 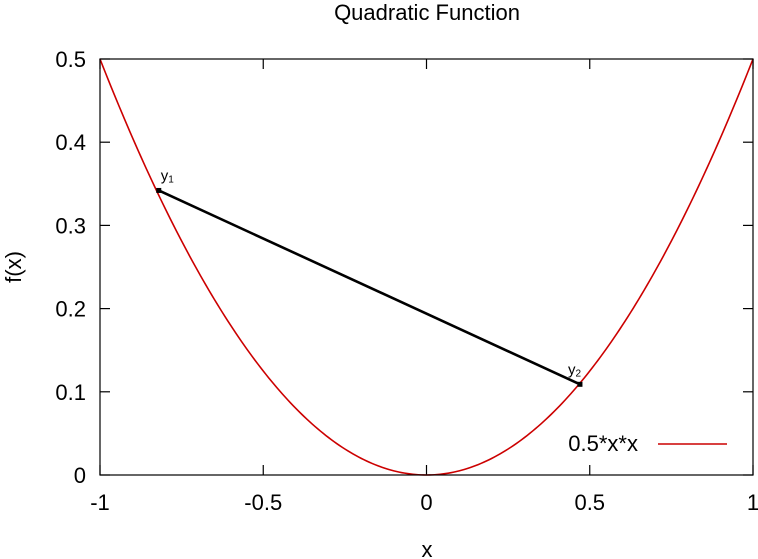 I want to click on y-tick-label: 0.3, so click(x=70, y=225).